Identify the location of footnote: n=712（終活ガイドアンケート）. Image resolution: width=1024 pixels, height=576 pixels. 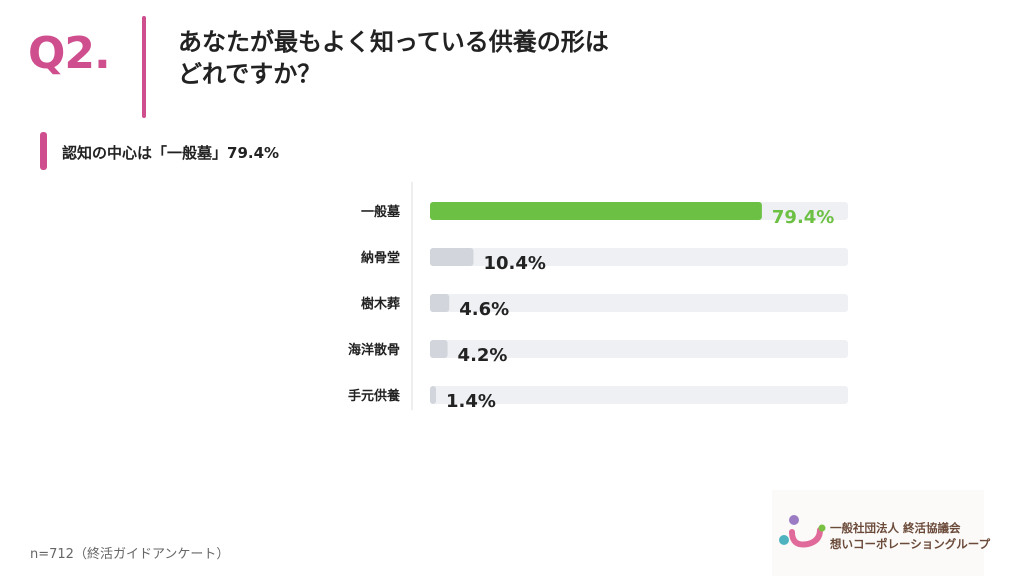
(130, 554).